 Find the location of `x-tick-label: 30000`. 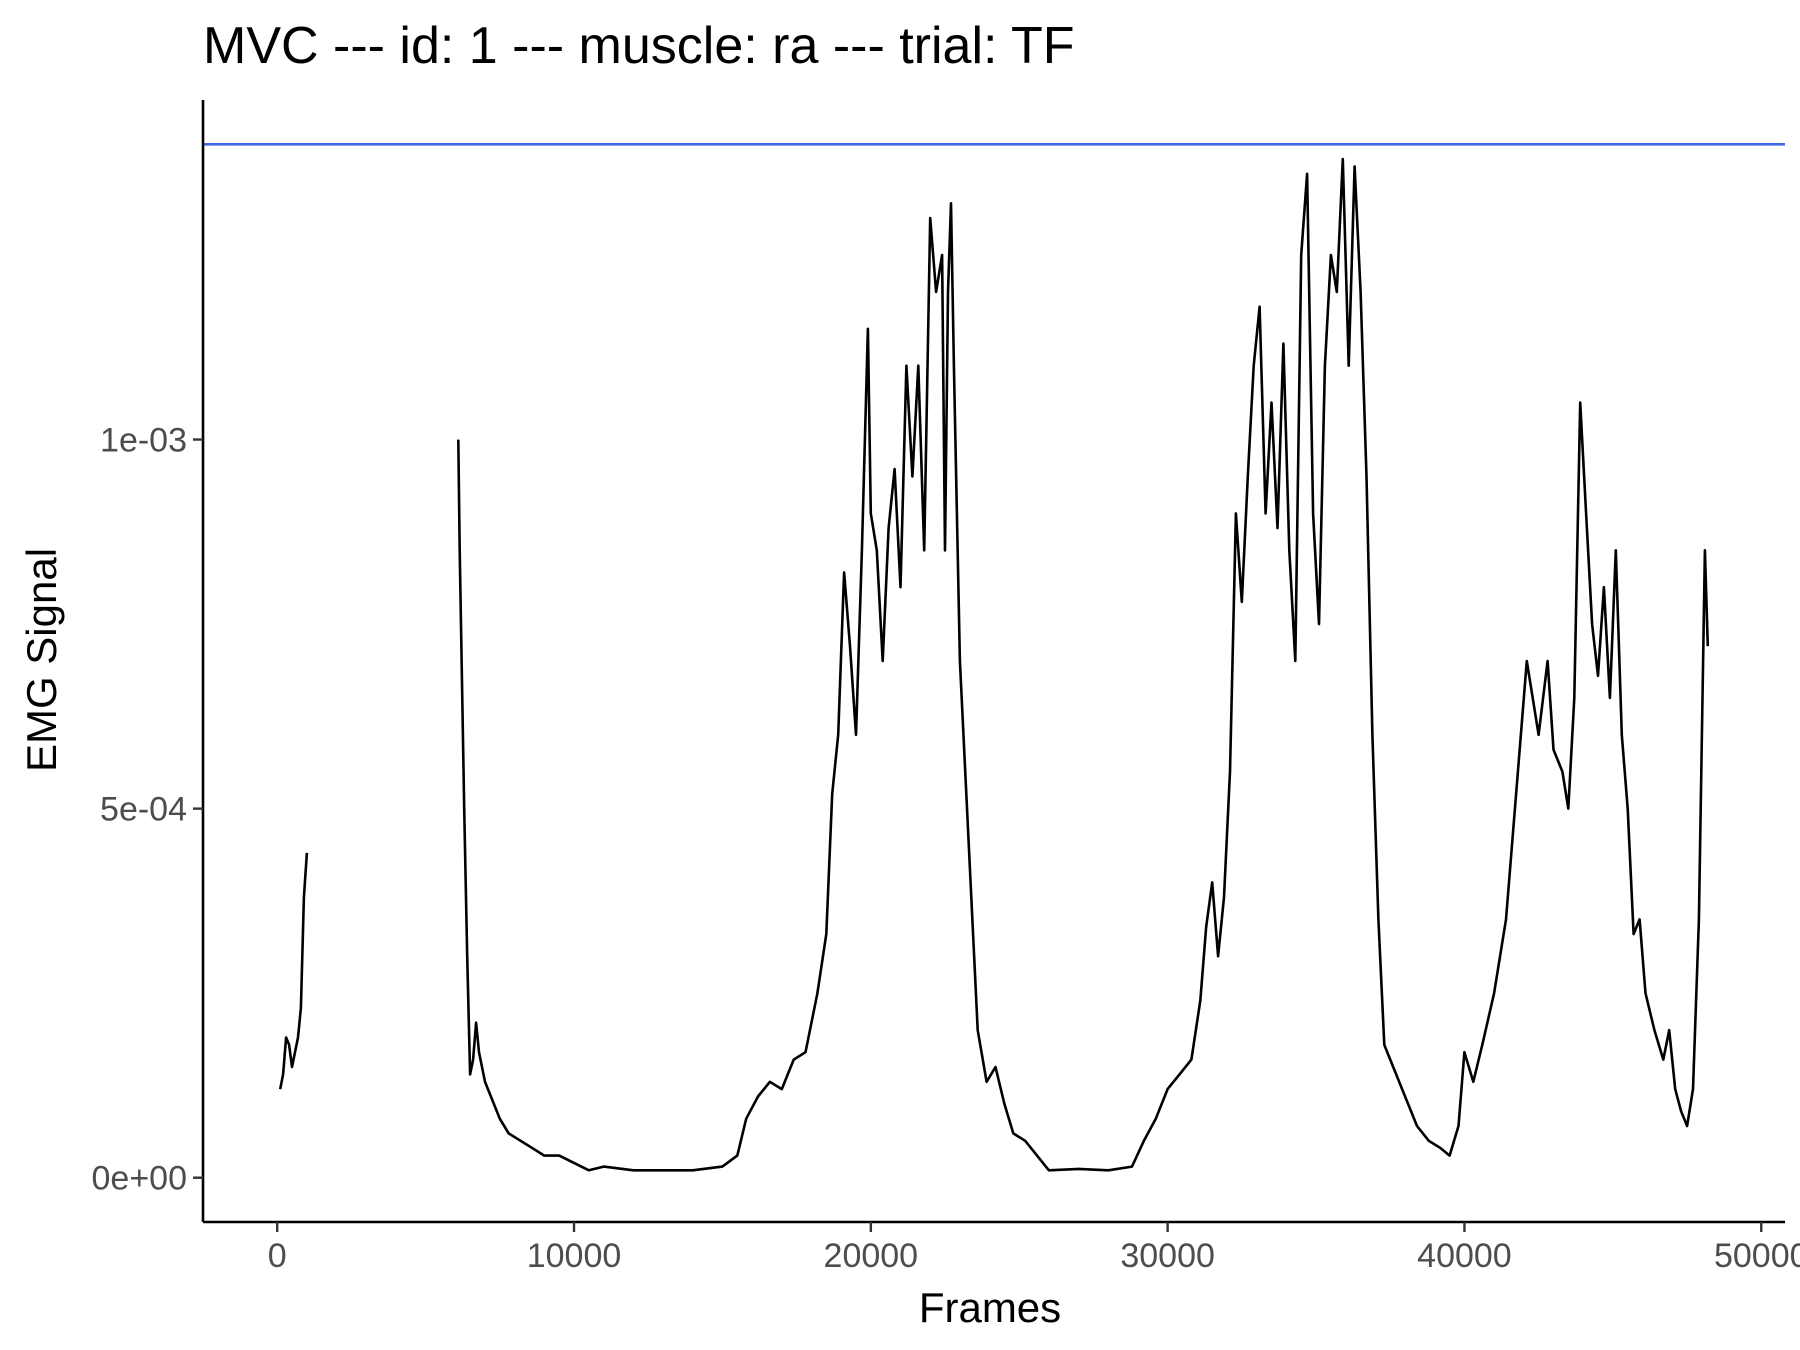

x-tick-label: 30000 is located at coordinates (1167, 1256).